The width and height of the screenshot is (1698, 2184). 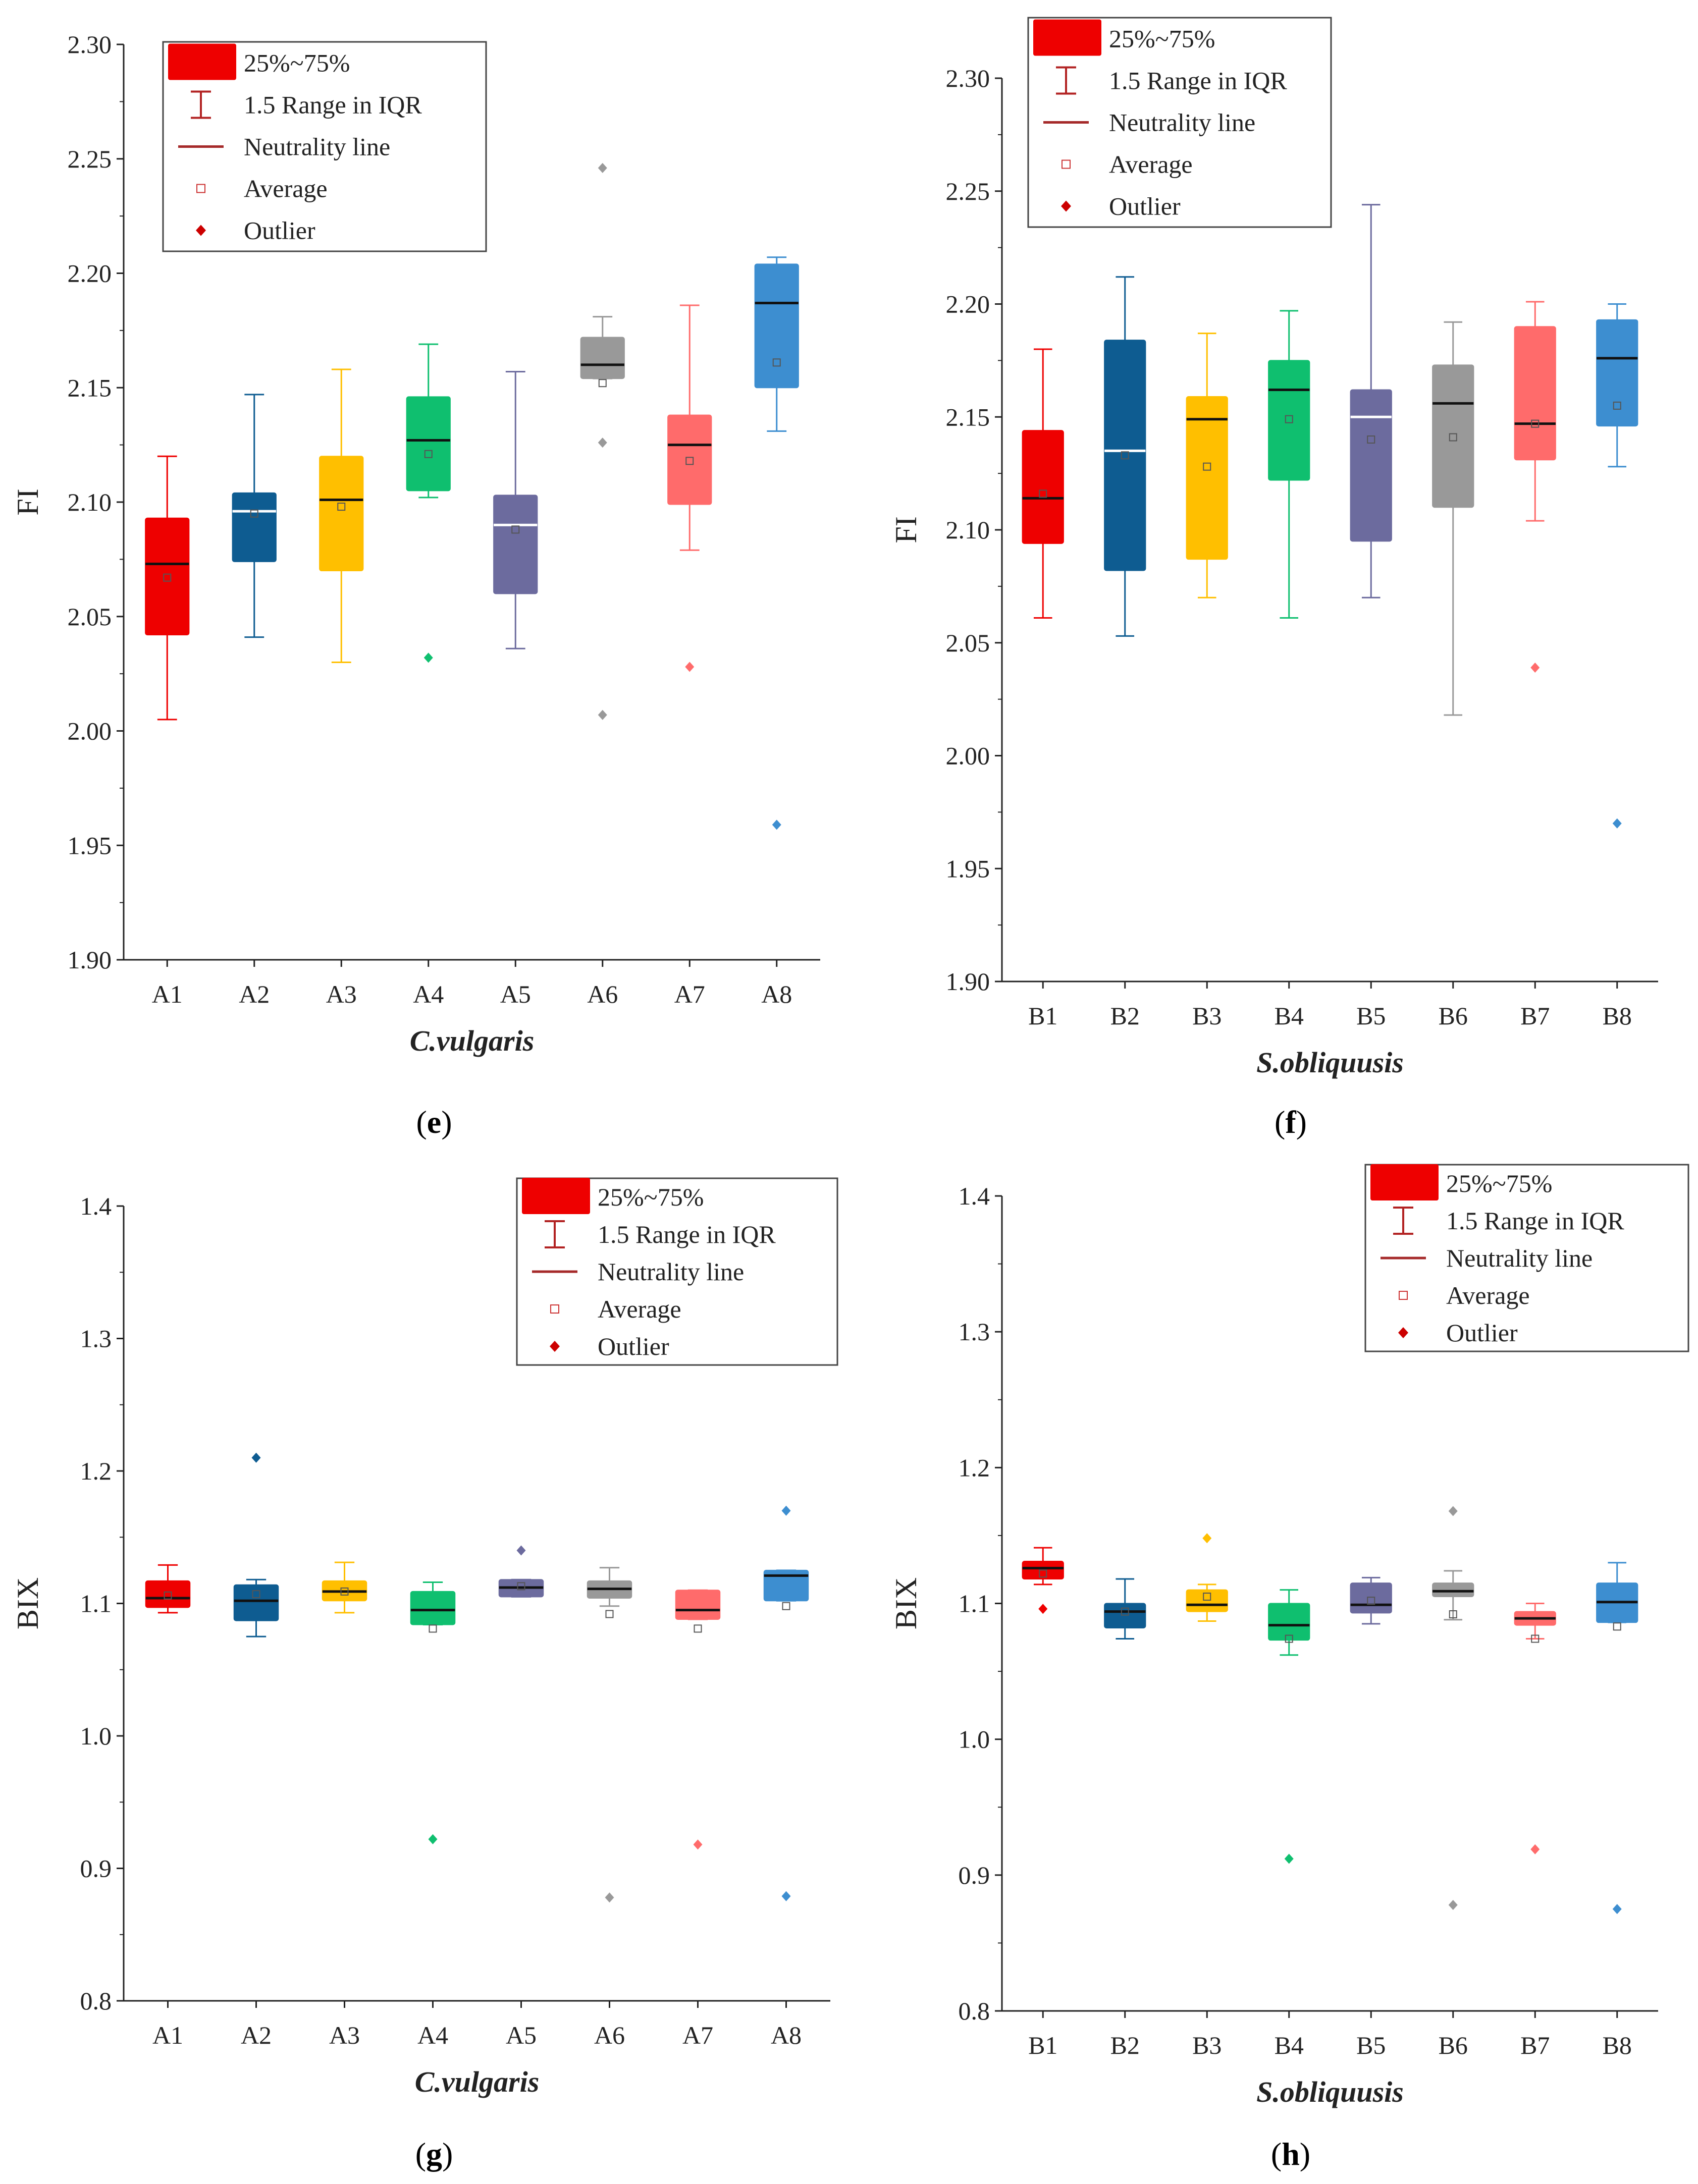 What do you see at coordinates (698, 2035) in the screenshot?
I see `x-tick-label: A7` at bounding box center [698, 2035].